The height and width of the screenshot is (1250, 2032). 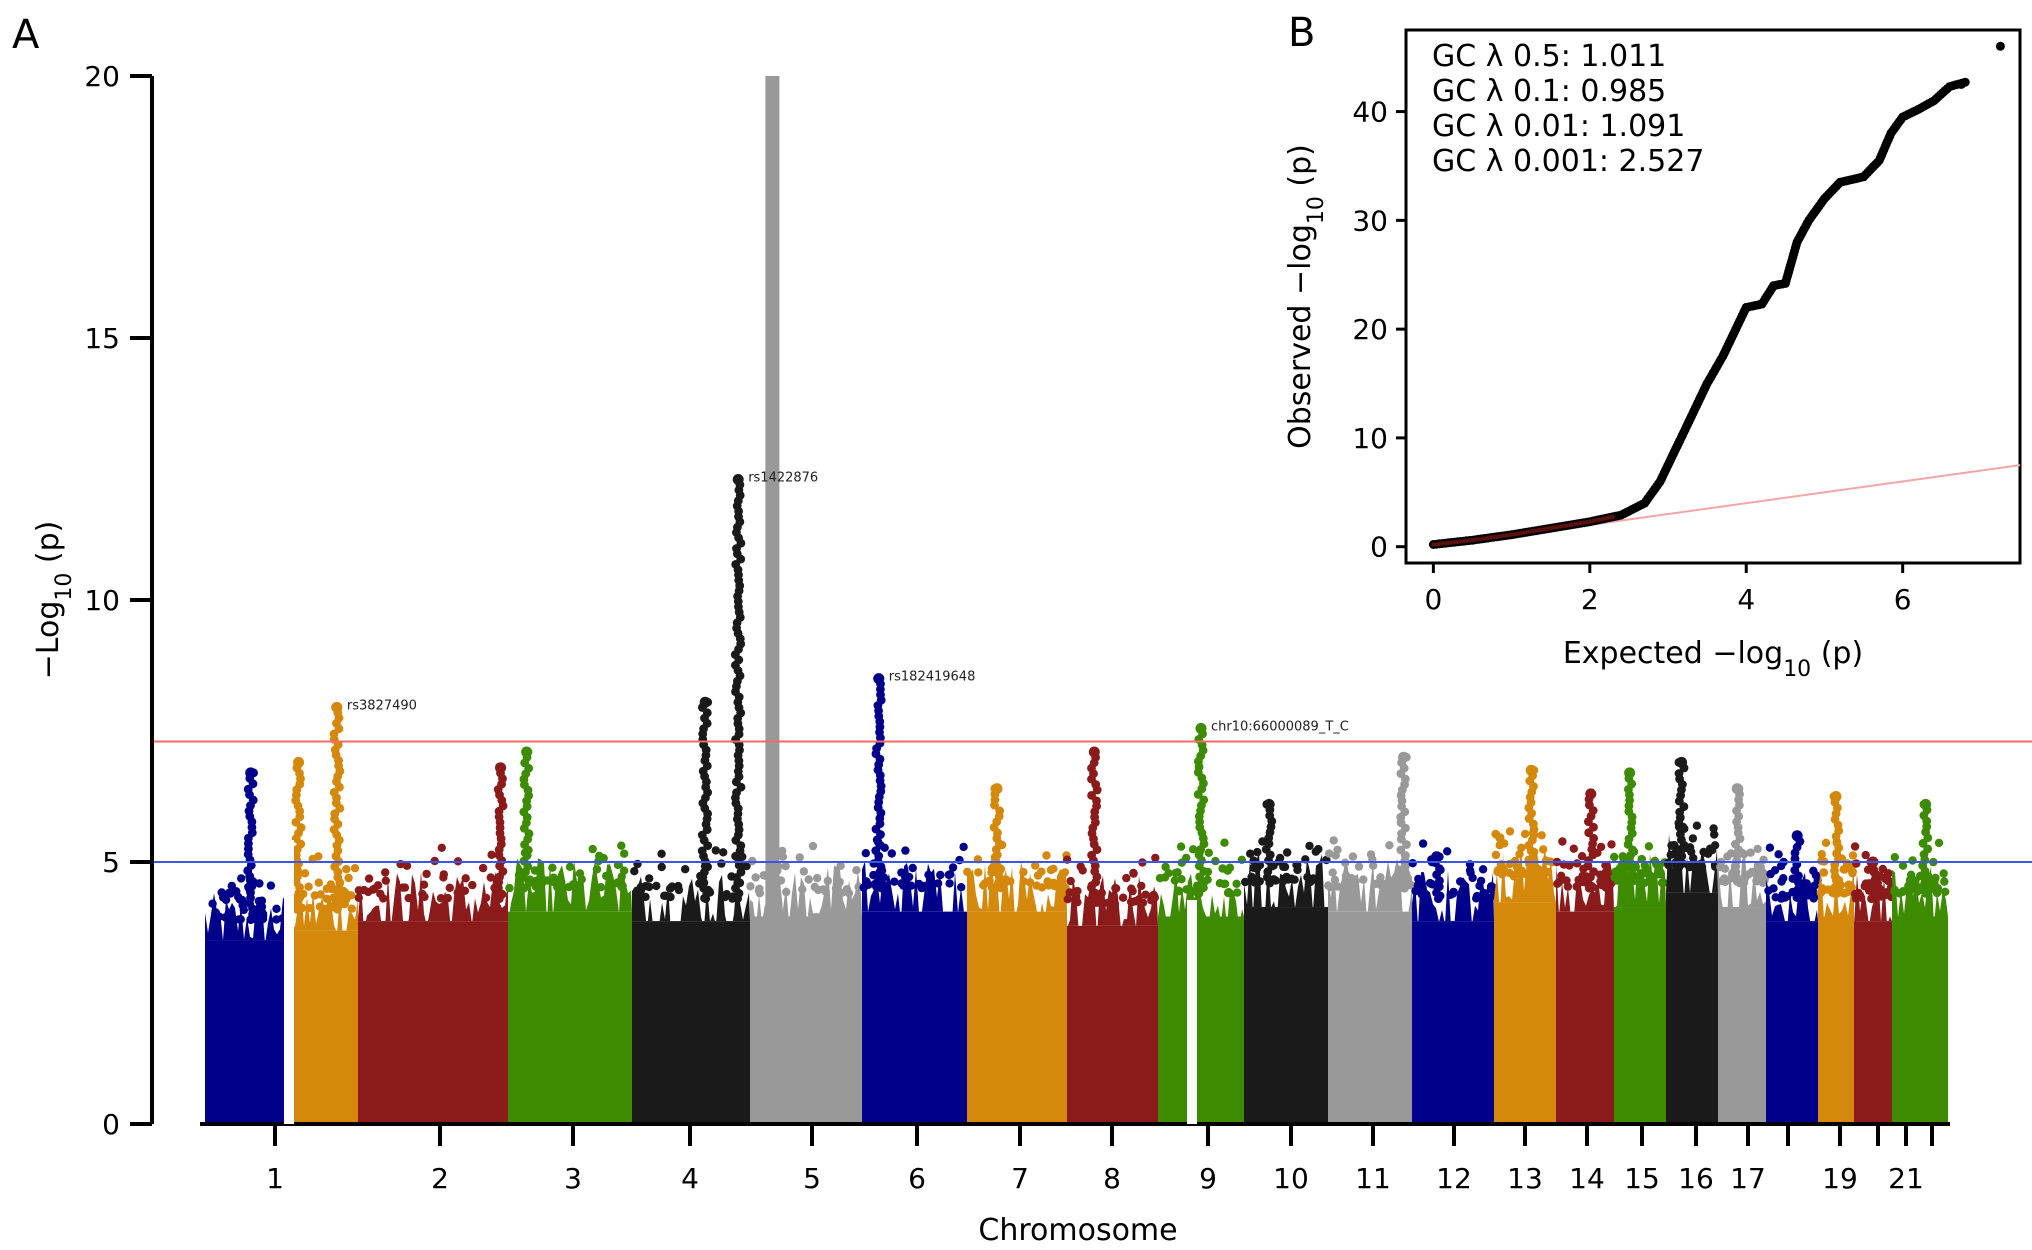 What do you see at coordinates (26, 35) in the screenshot?
I see `panel-label-a: A` at bounding box center [26, 35].